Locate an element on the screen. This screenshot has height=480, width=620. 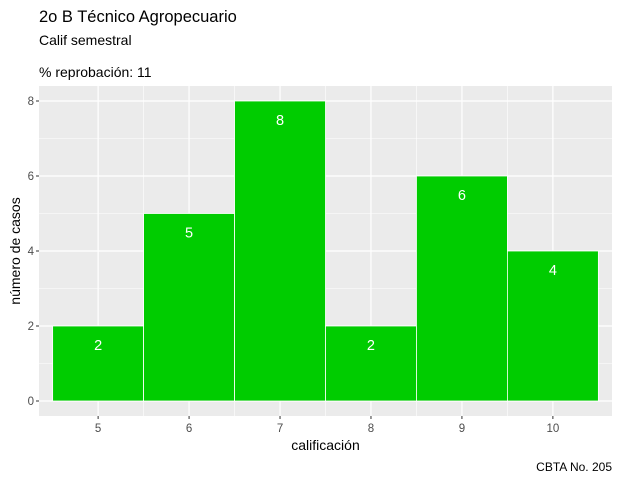
x-tick-label: 7 is located at coordinates (280, 429).